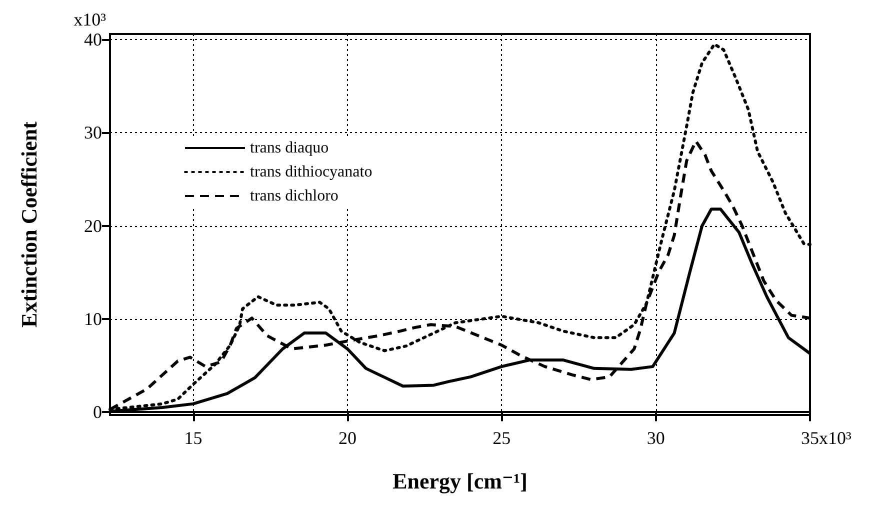 This screenshot has height=513, width=872. What do you see at coordinates (655, 438) in the screenshot?
I see `x-tick-label: 30` at bounding box center [655, 438].